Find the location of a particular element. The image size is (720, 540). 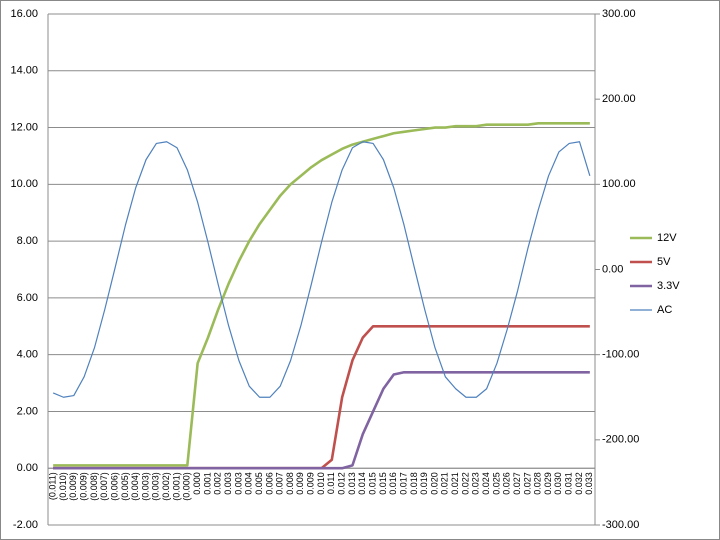

y-tick-label: 6.00 is located at coordinates (27, 298).